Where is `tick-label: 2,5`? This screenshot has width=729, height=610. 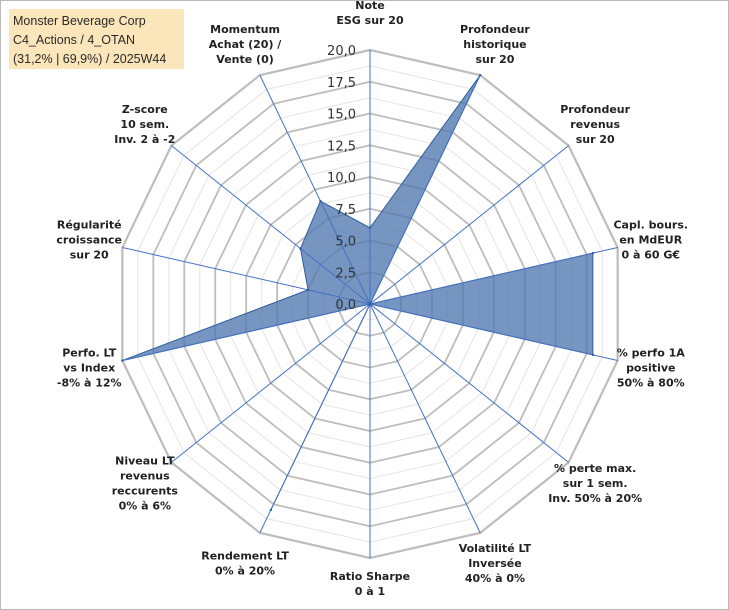
tick-label: 2,5 is located at coordinates (345, 273).